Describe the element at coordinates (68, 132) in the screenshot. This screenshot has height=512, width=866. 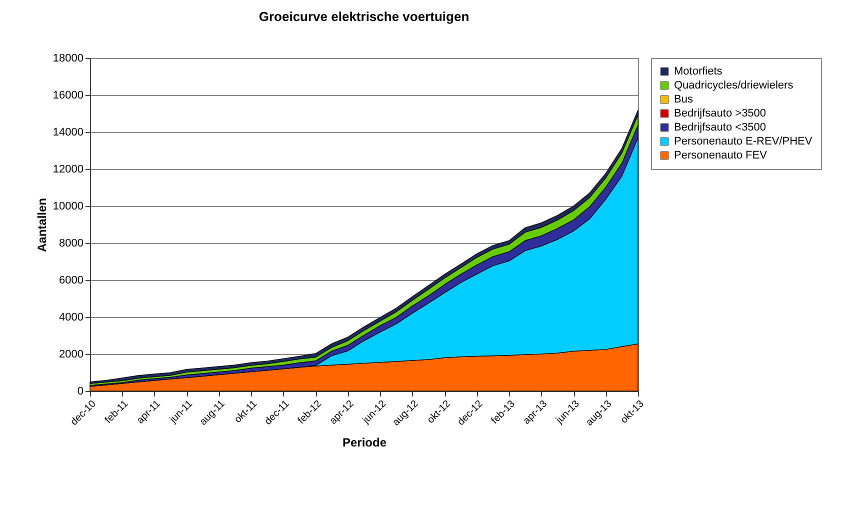
I see `y-tick-label: 14000` at that location.